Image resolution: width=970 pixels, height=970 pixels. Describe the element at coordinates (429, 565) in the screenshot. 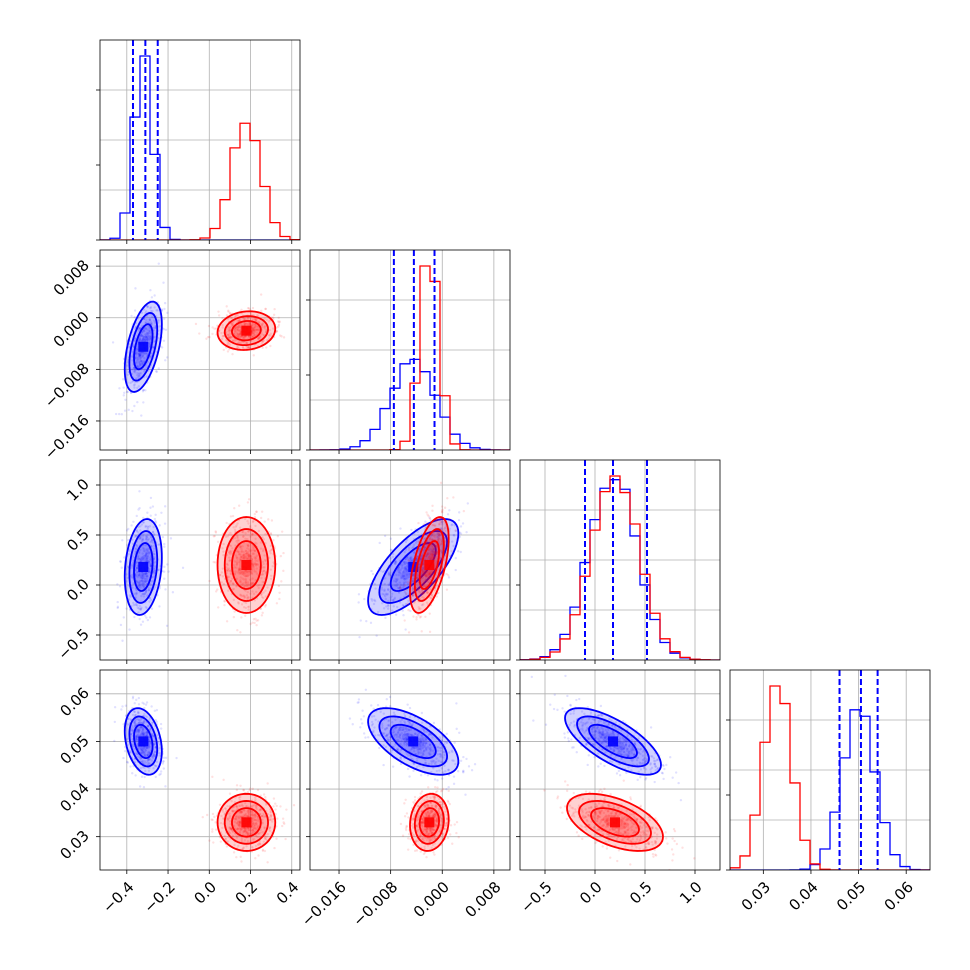

I see `contour-line` at that location.